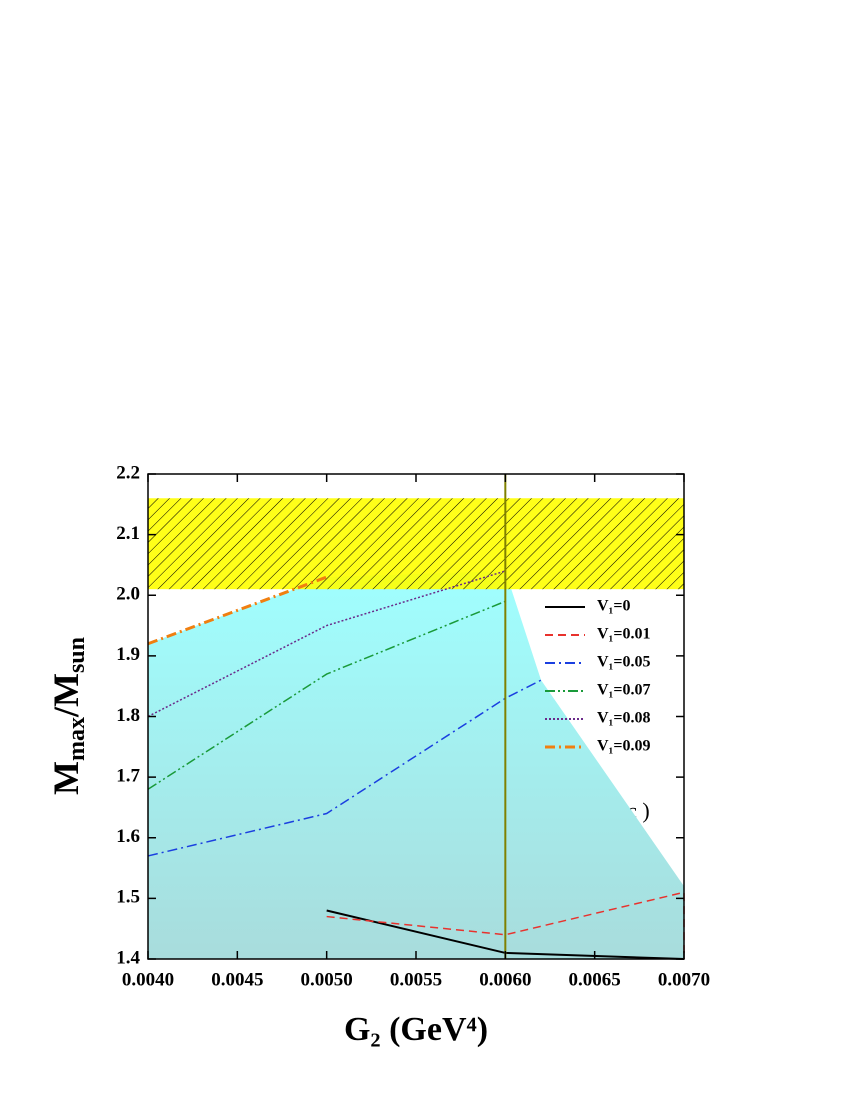 This screenshot has width=850, height=1105. I want to click on x-tick-label: 0.0060, so click(505, 979).